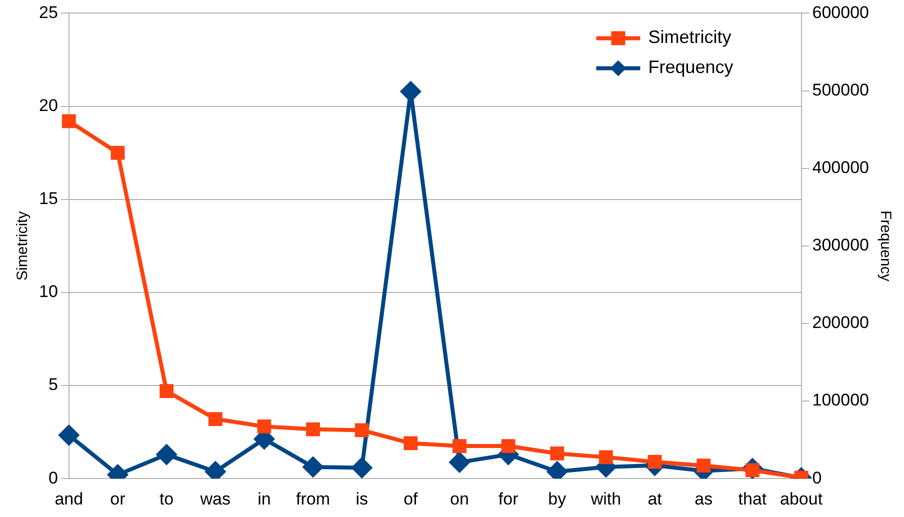  What do you see at coordinates (841, 168) in the screenshot?
I see `y2-tick-label: 400000` at bounding box center [841, 168].